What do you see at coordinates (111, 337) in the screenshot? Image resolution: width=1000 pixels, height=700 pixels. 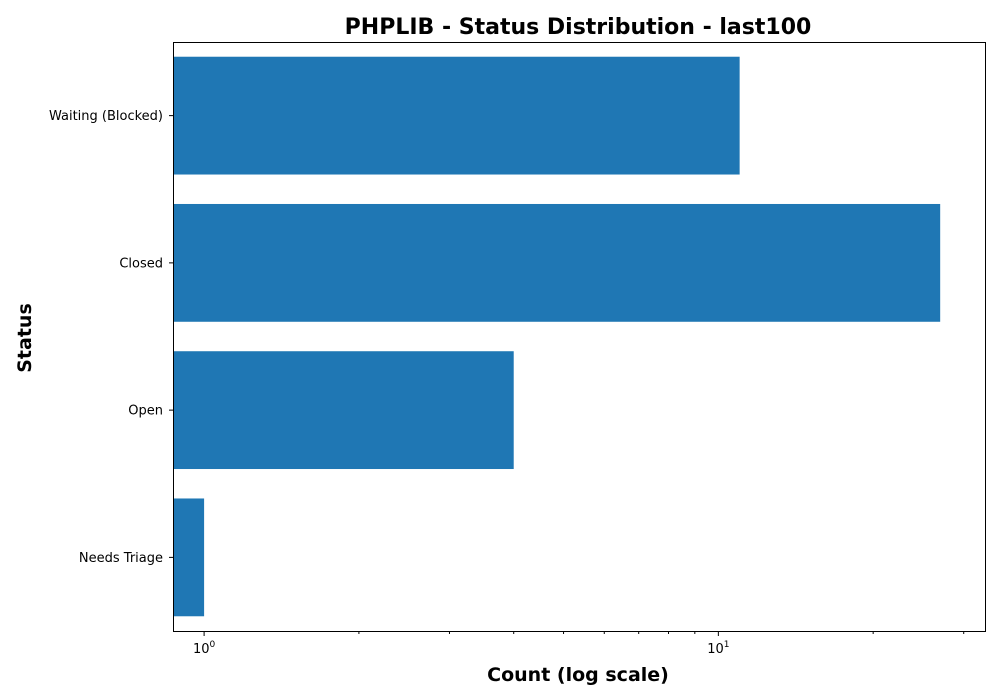 I see `y-axis-ticks: Waiting (Blocked) Closed Open Needs Triage` at bounding box center [111, 337].